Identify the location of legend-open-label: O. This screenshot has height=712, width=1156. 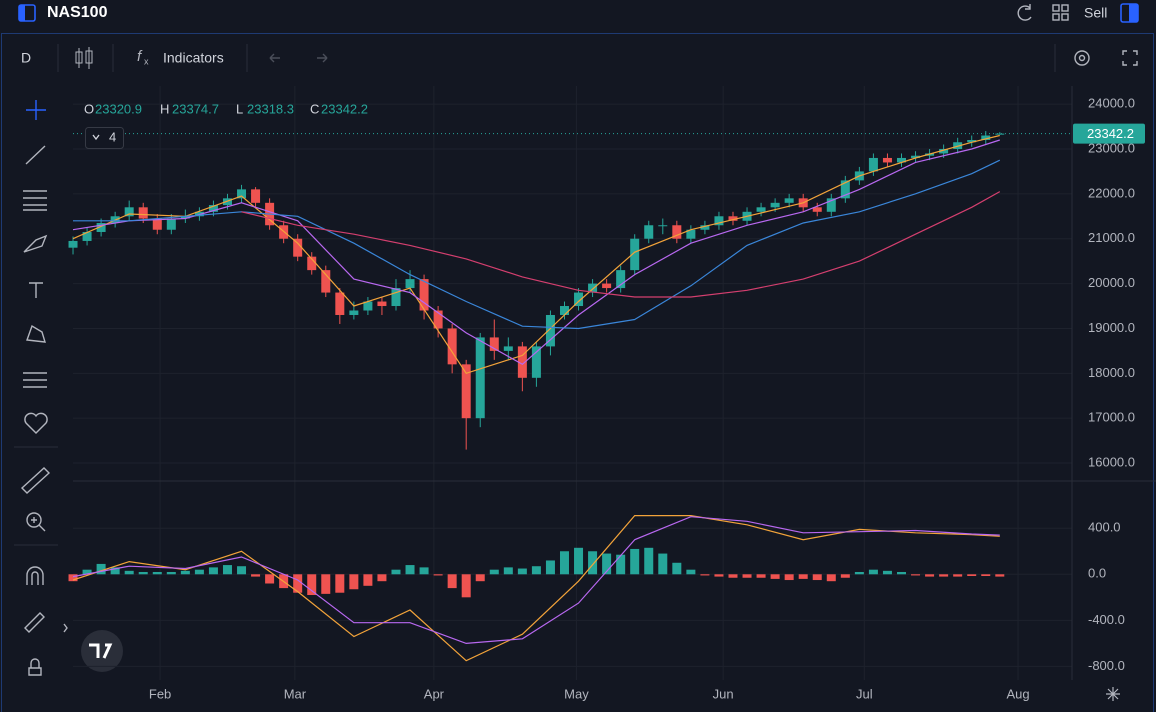
(89, 108).